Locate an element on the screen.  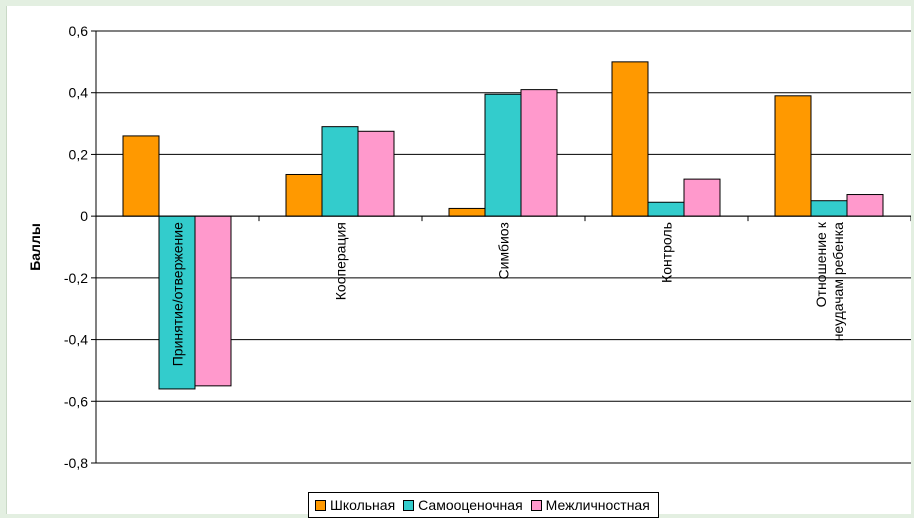
category-label-5: неудачам ребенка is located at coordinates (838, 281).